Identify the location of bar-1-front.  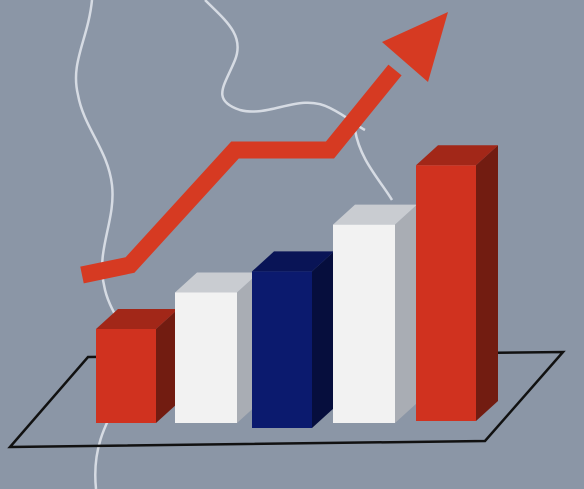
(126, 376).